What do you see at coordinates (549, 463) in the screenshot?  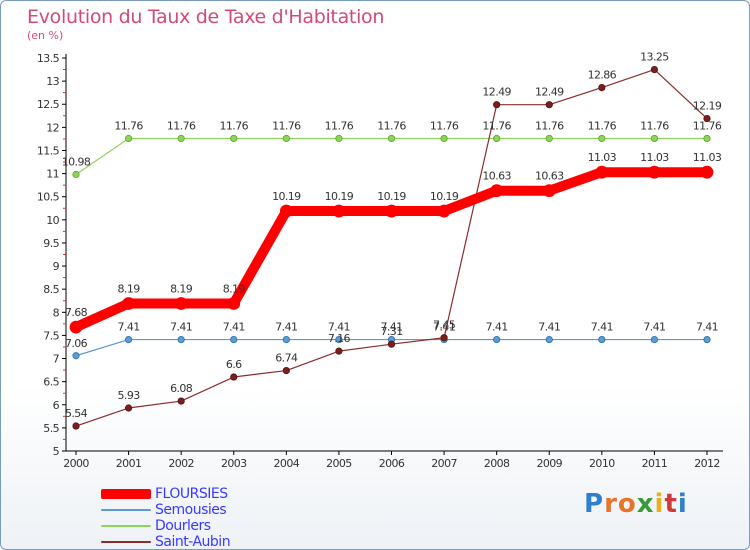 I see `x-tick-label: 2009` at bounding box center [549, 463].